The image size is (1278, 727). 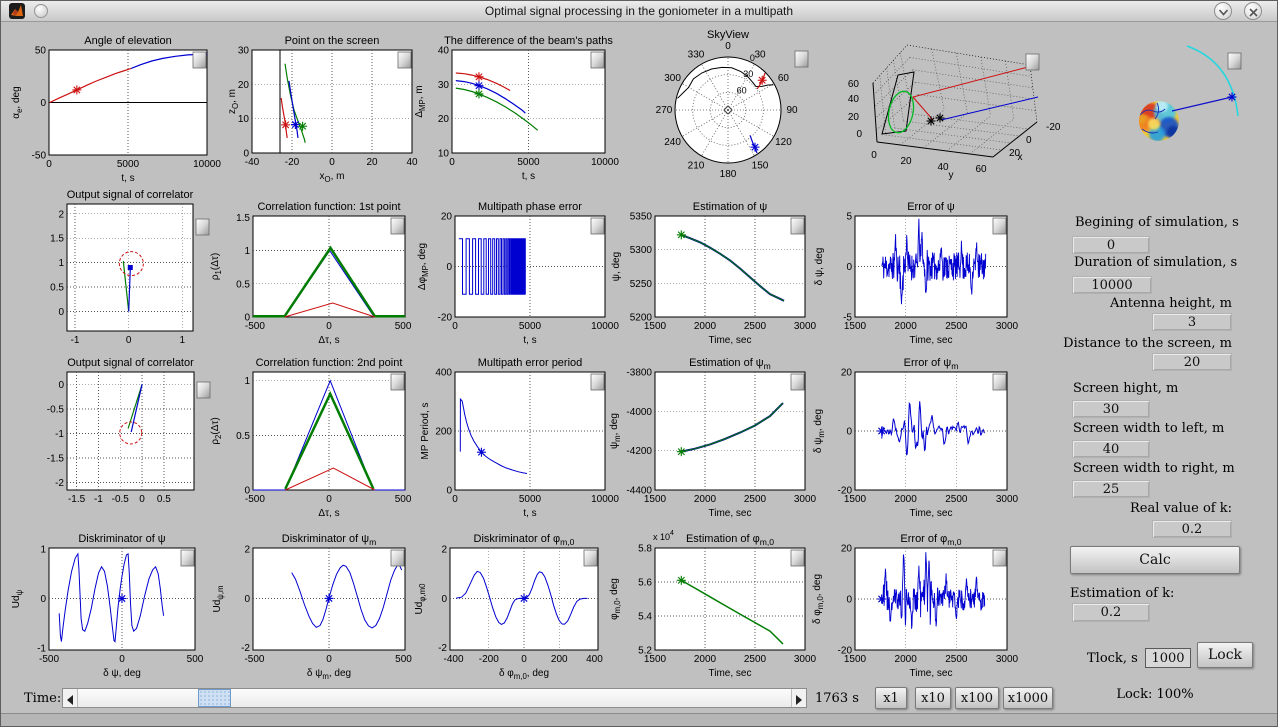 What do you see at coordinates (1253, 11) in the screenshot?
I see `close-window-button` at bounding box center [1253, 11].